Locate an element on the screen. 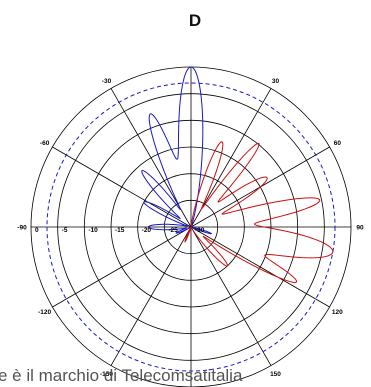 The image size is (371, 387). radial-tick-label: -25 is located at coordinates (173, 230).